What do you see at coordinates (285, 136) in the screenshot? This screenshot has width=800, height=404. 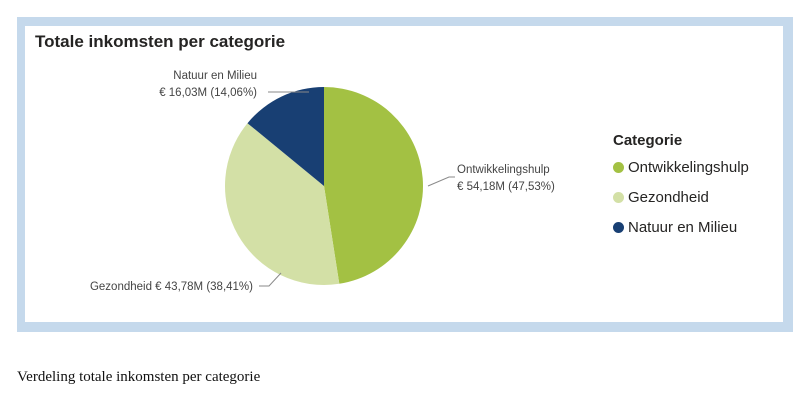 I see `pie-slice-natuur-en-milieu` at bounding box center [285, 136].